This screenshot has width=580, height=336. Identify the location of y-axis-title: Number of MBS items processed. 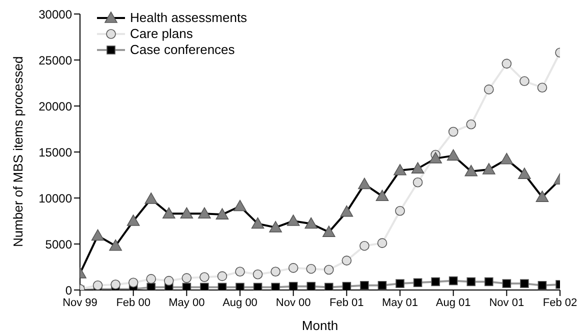
(18, 151).